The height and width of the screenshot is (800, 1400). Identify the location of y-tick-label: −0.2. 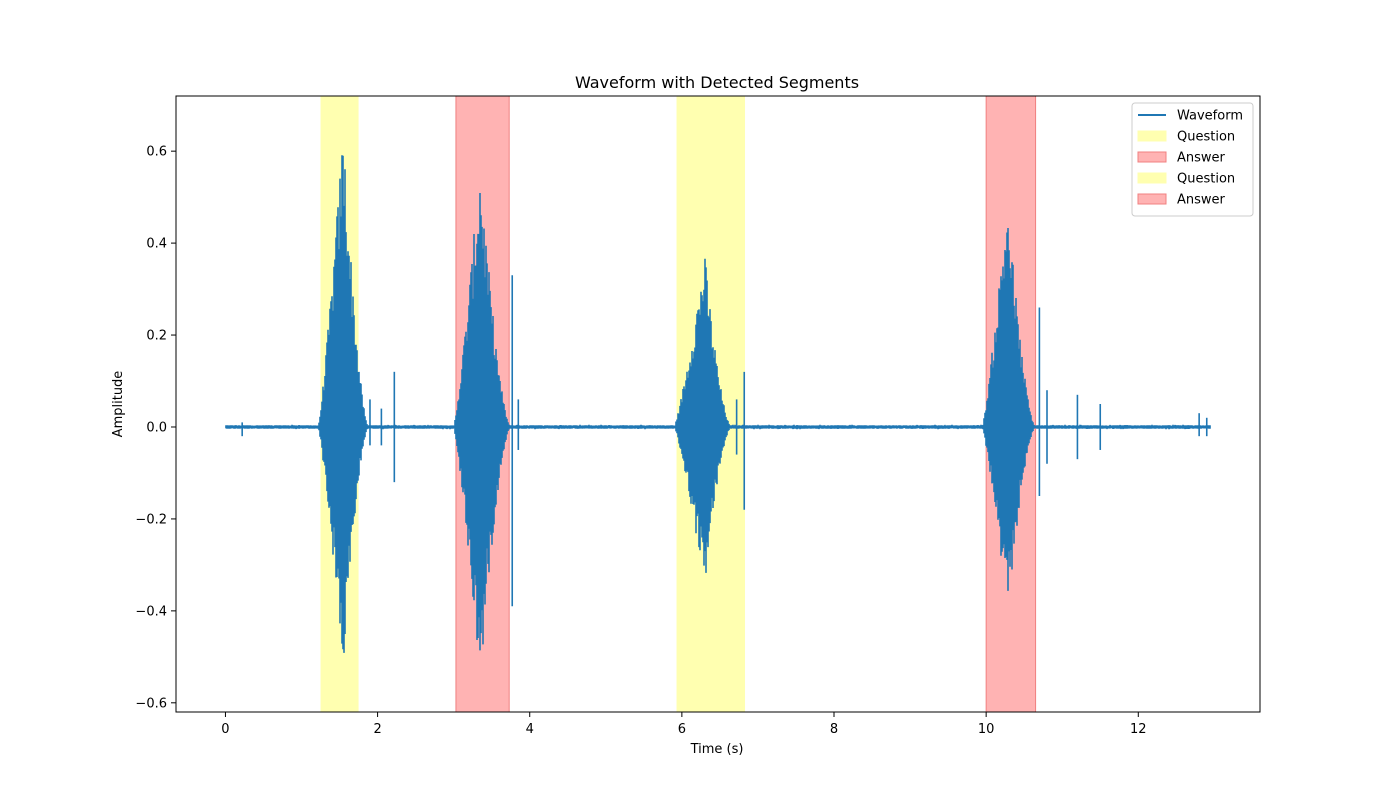
(151, 519).